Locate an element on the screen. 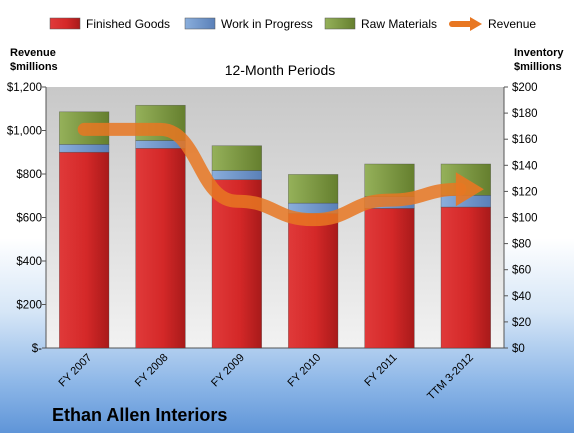 Image resolution: width=574 pixels, height=433 pixels. left-tick-label: $800 is located at coordinates (29, 175).